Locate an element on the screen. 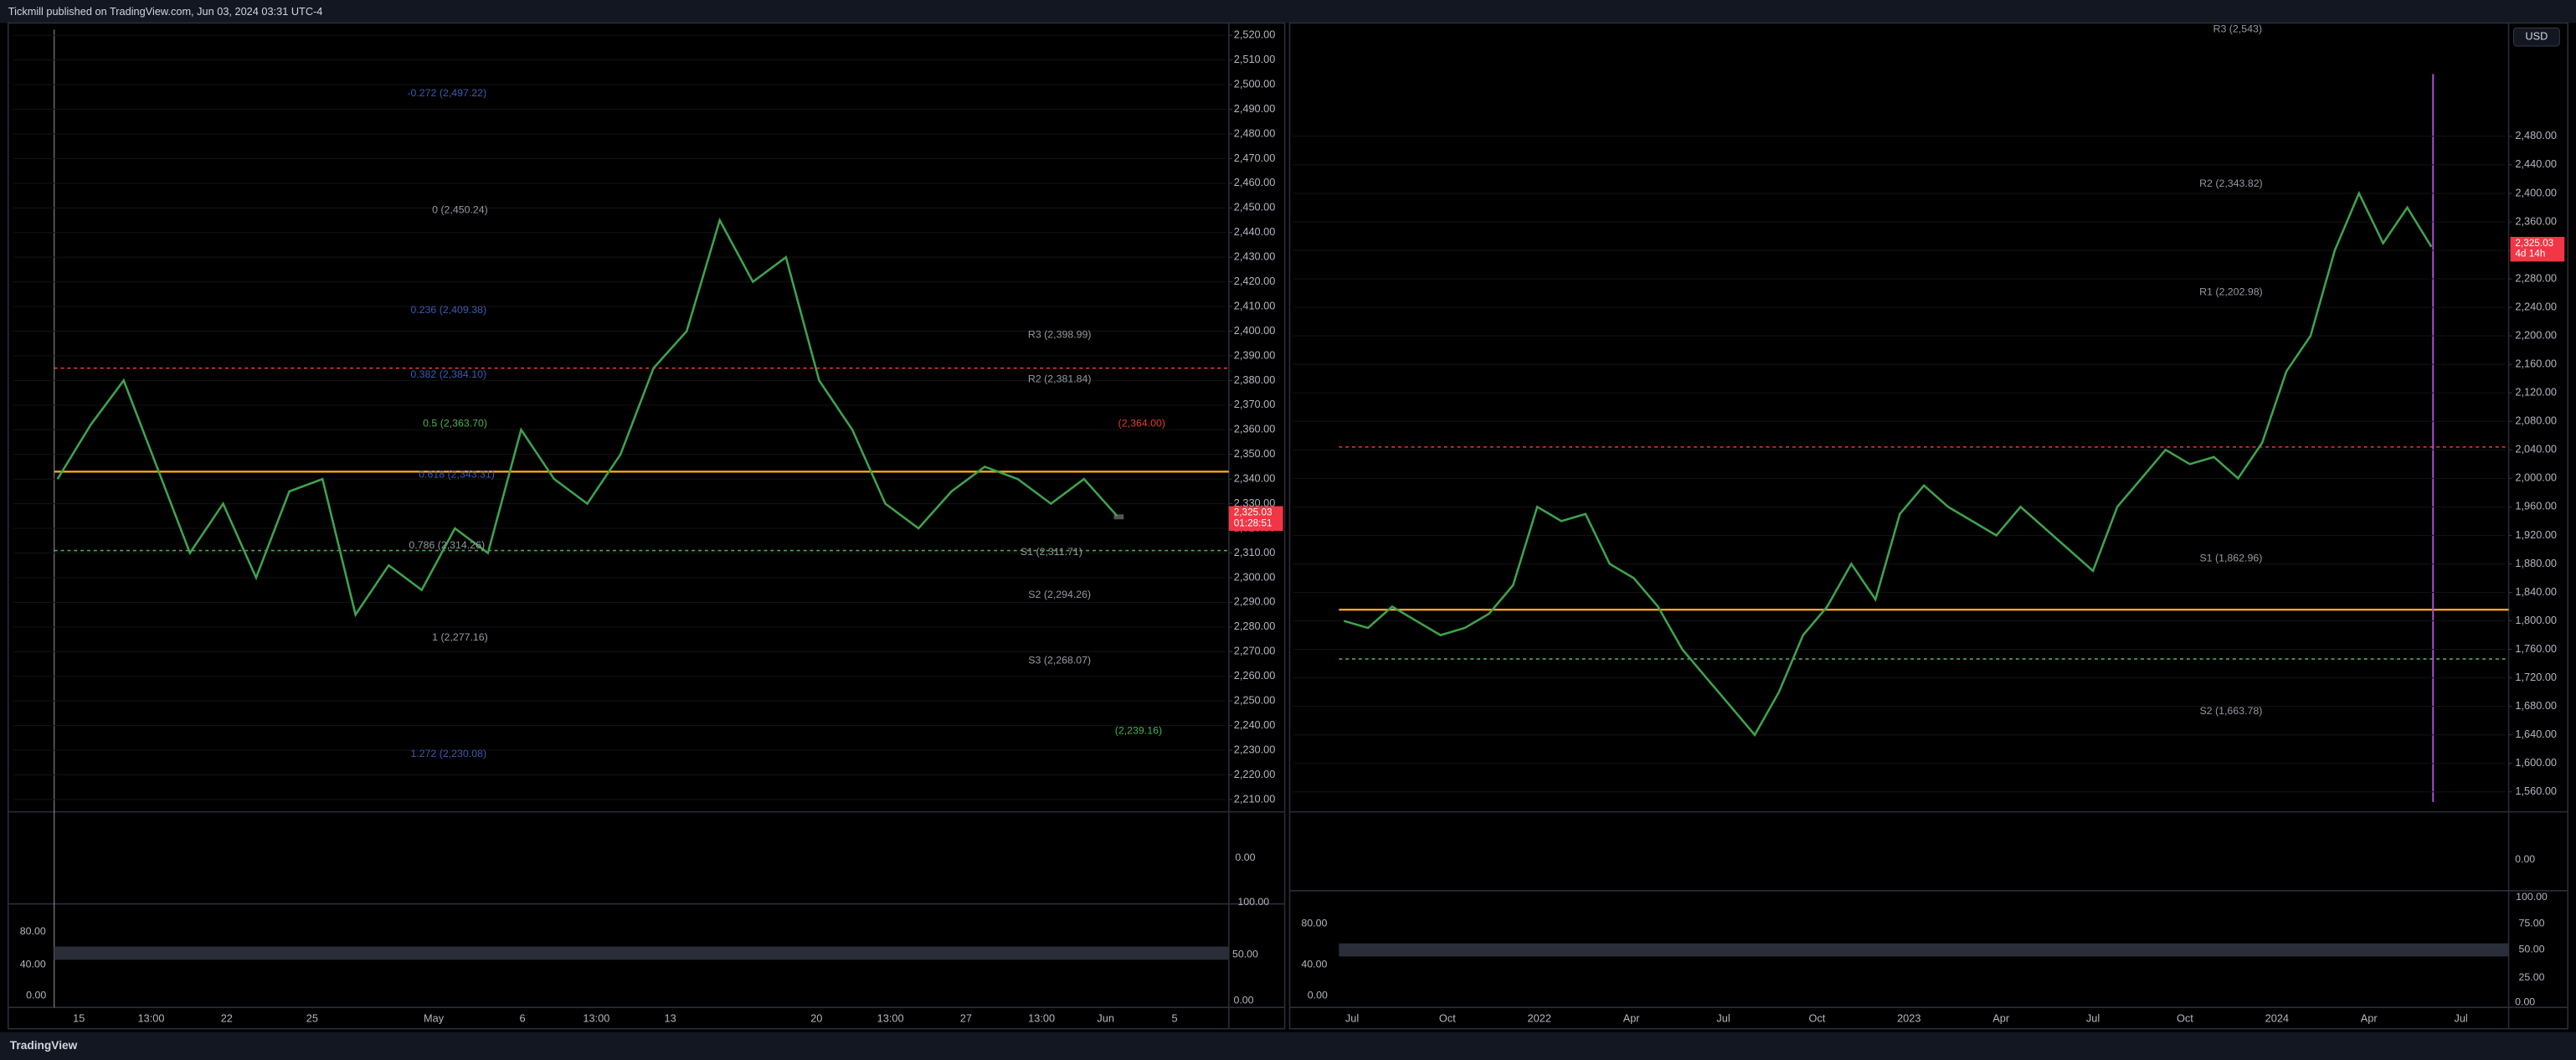 The width and height of the screenshot is (2576, 1060). osc-band is located at coordinates (642, 953).